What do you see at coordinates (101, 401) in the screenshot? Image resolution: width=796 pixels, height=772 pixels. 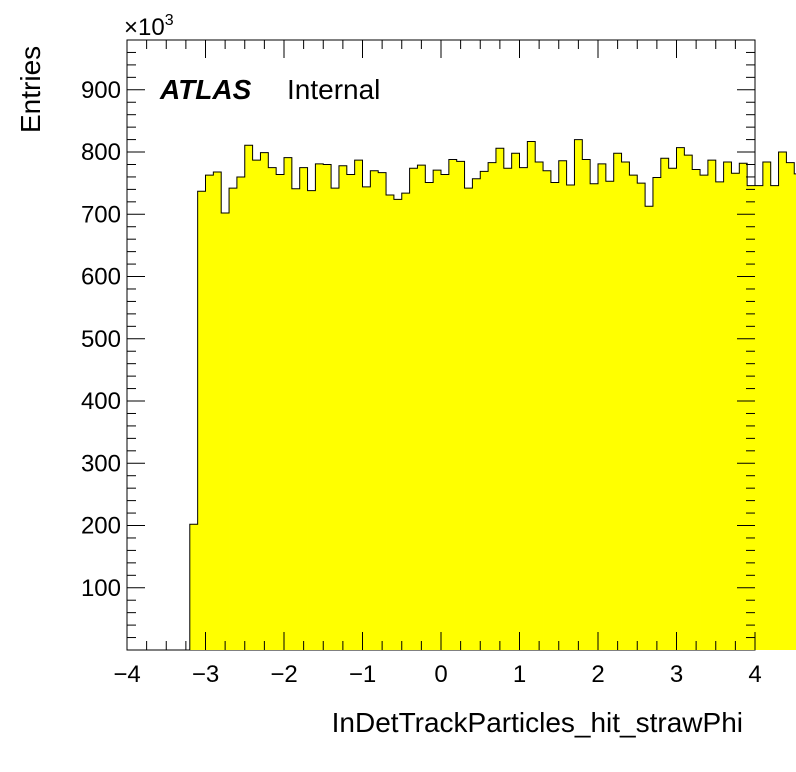 I see `y-tick-label: 400` at bounding box center [101, 401].